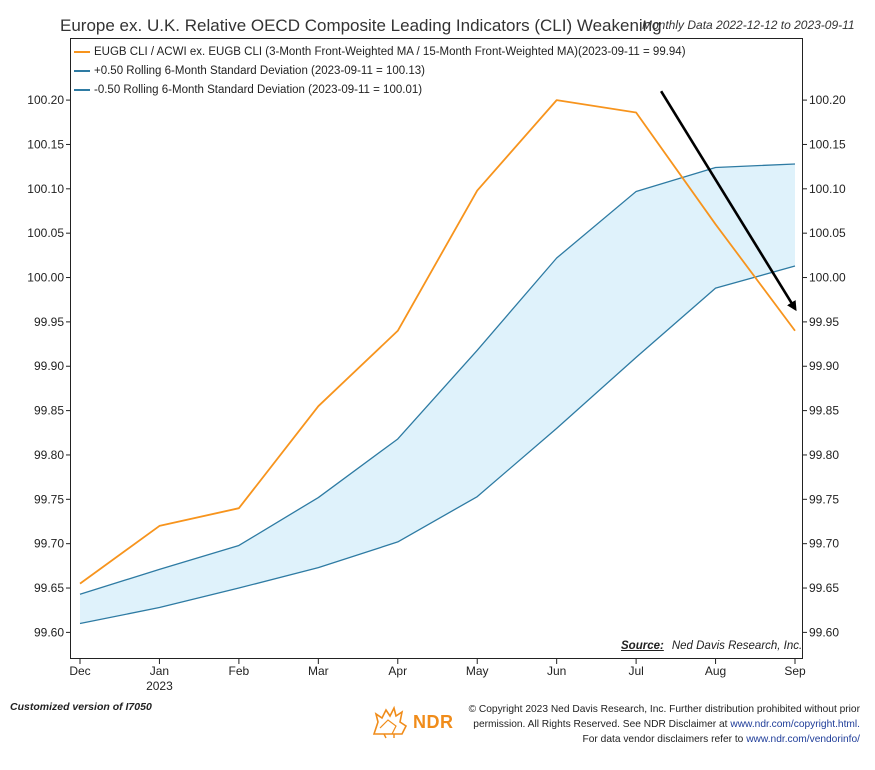 The width and height of the screenshot is (875, 770). I want to click on x-tick-label: Jul, so click(635, 671).